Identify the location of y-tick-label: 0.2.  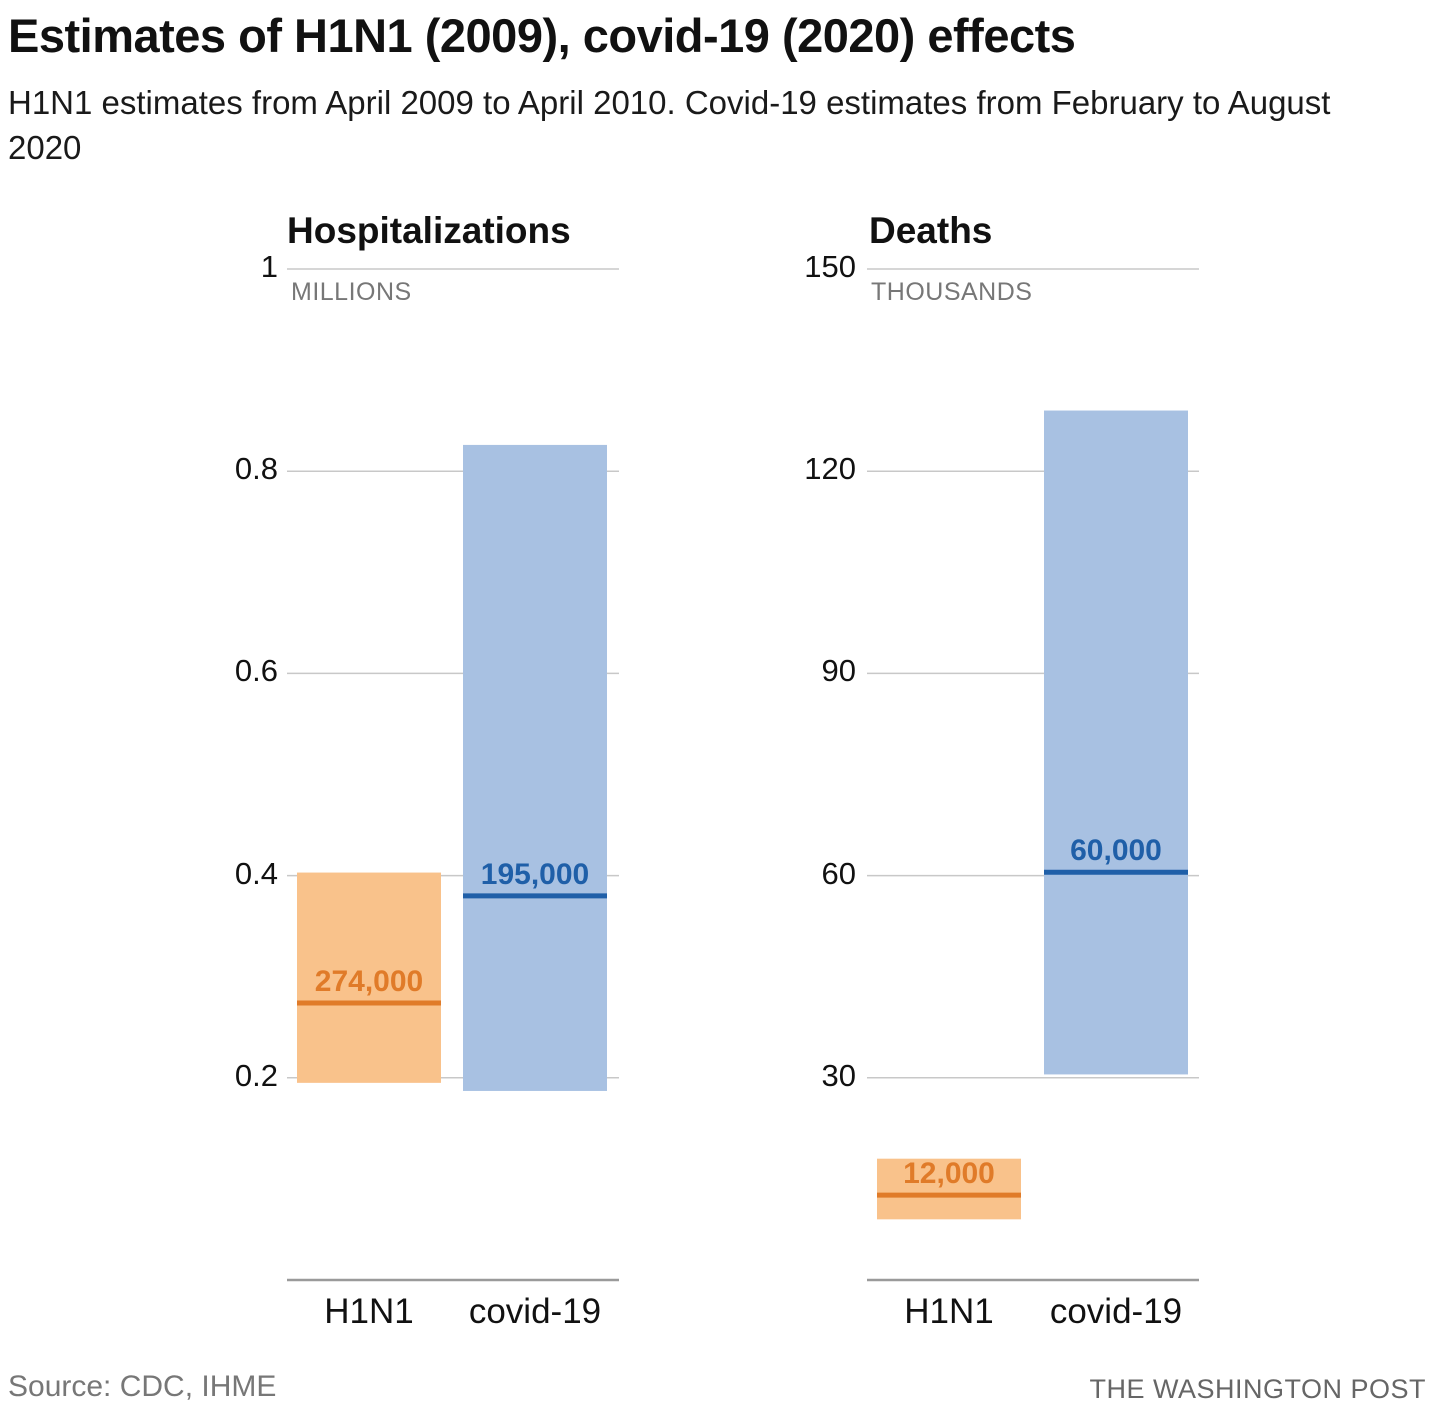
(256, 1075).